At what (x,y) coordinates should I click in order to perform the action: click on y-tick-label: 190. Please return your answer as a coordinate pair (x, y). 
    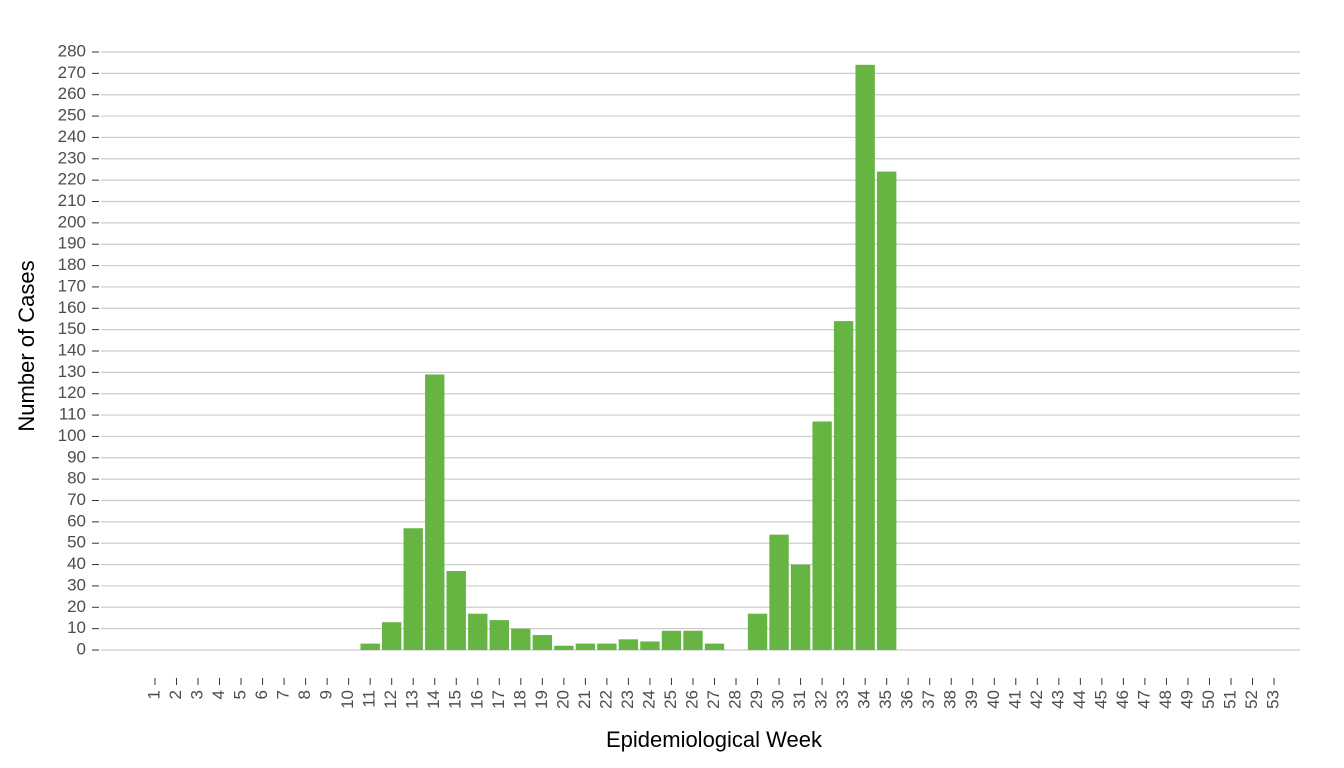
    Looking at the image, I should click on (72, 243).